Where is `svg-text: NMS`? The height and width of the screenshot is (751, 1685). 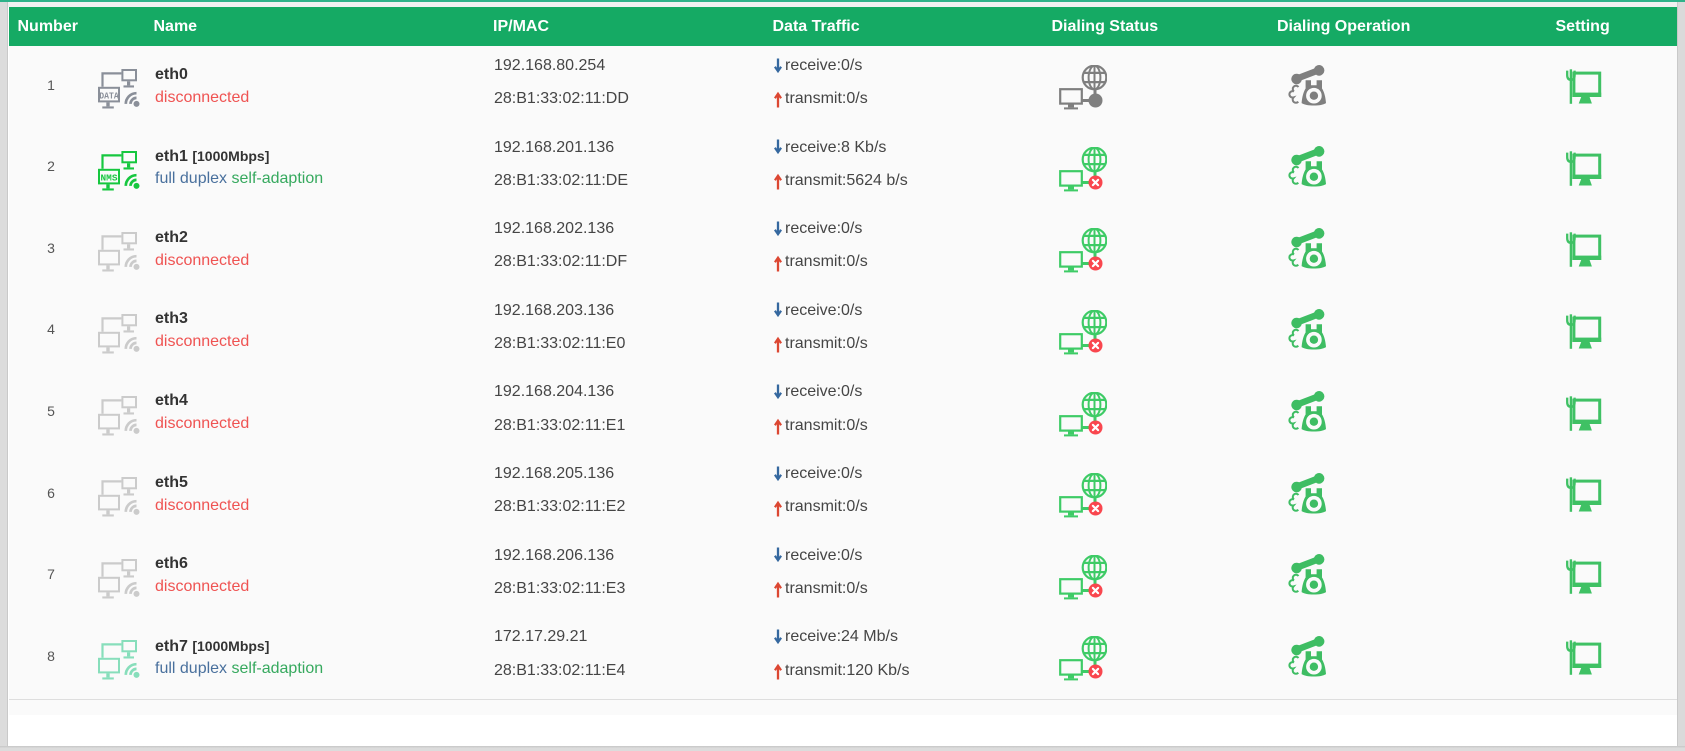 svg-text: NMS is located at coordinates (110, 178).